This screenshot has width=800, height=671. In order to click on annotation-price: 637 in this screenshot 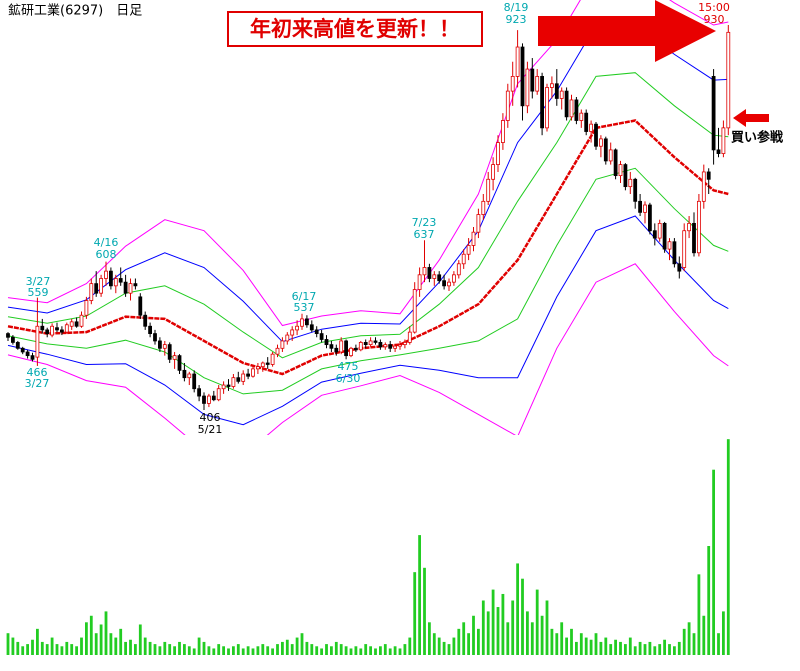, I will do `click(424, 234)`.